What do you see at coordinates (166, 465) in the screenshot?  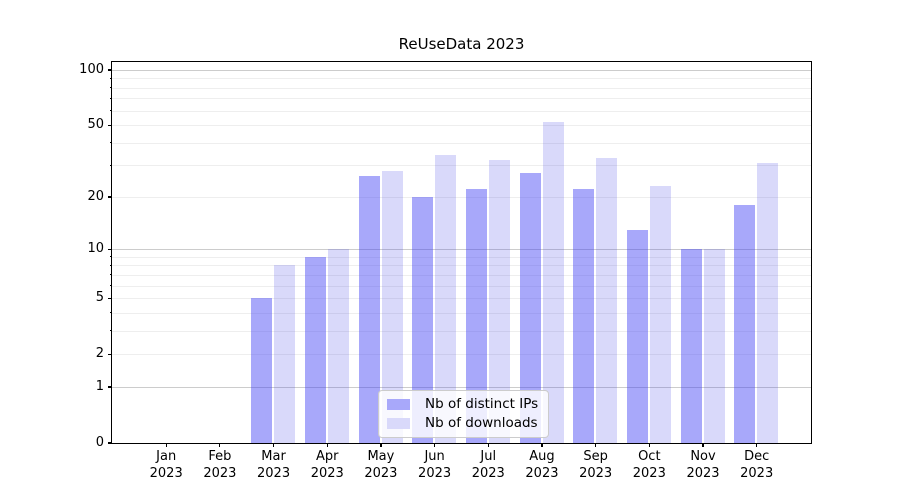 I see `x-tick-label: Jan 2023` at bounding box center [166, 465].